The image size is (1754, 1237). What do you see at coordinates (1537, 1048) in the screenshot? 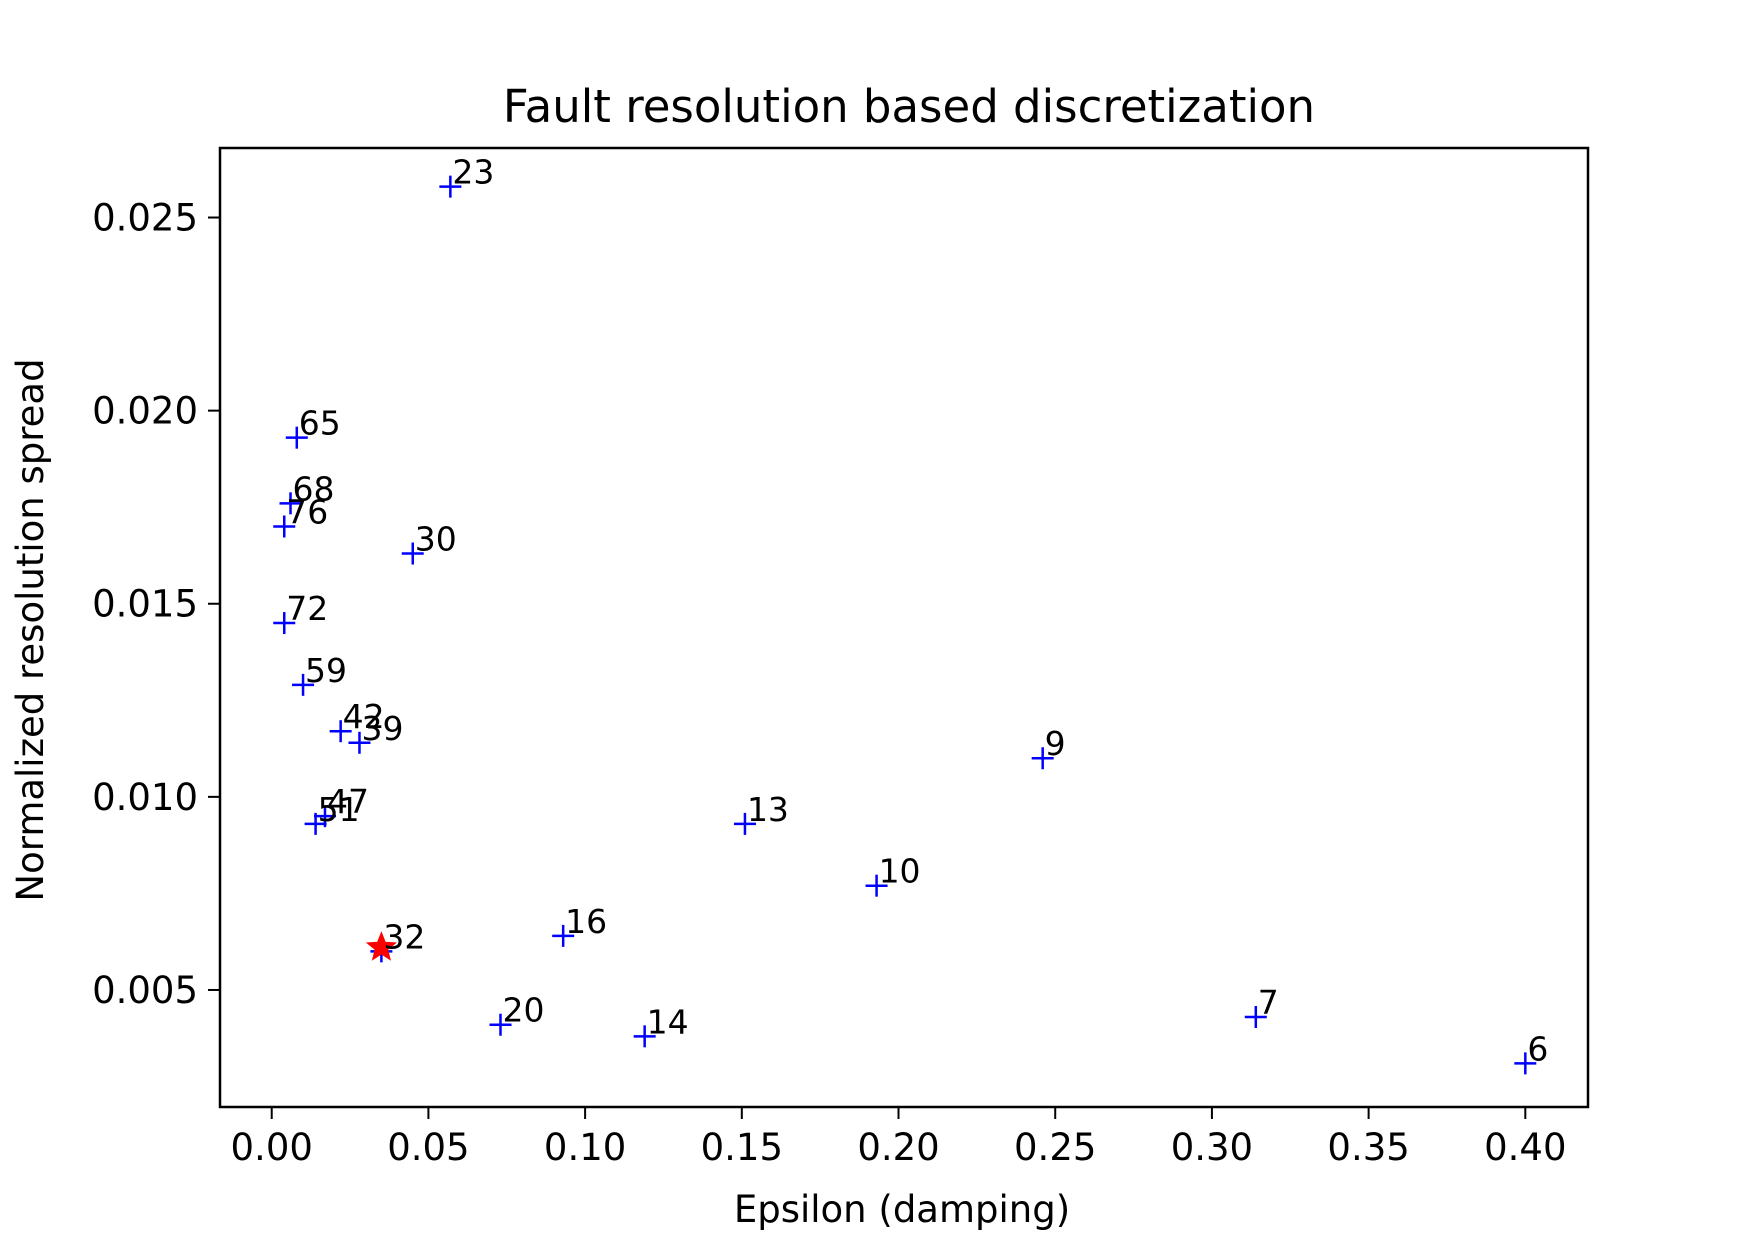
I see `point-label-6: 6` at bounding box center [1537, 1048].